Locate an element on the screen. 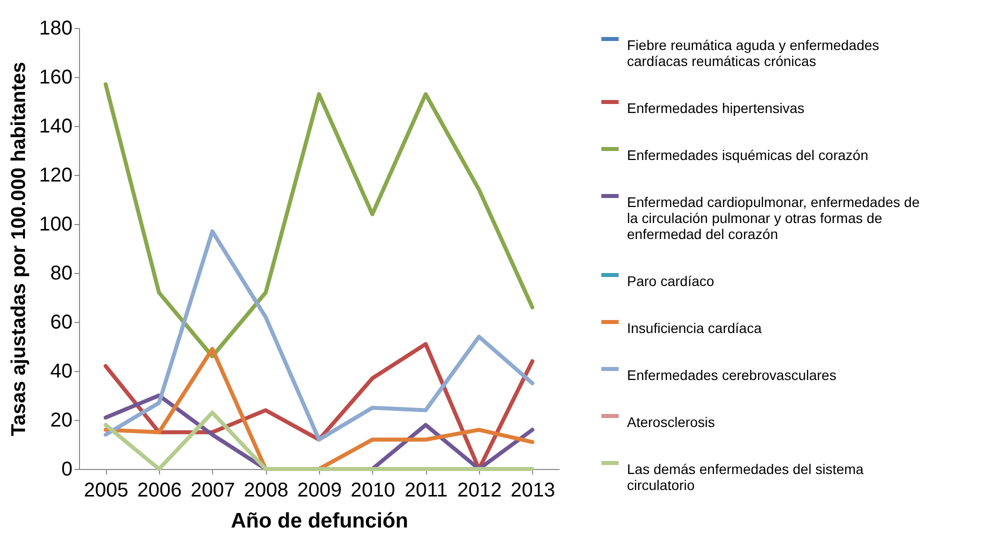  legend-label: Paro cardíaco is located at coordinates (670, 281).